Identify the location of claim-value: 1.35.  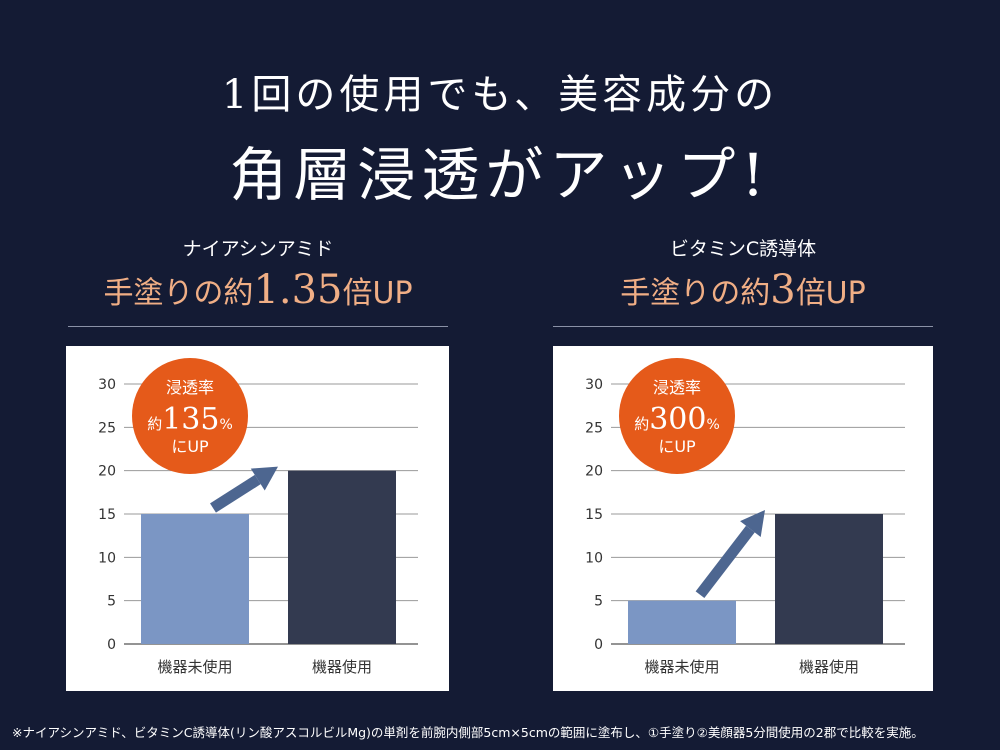
(298, 290).